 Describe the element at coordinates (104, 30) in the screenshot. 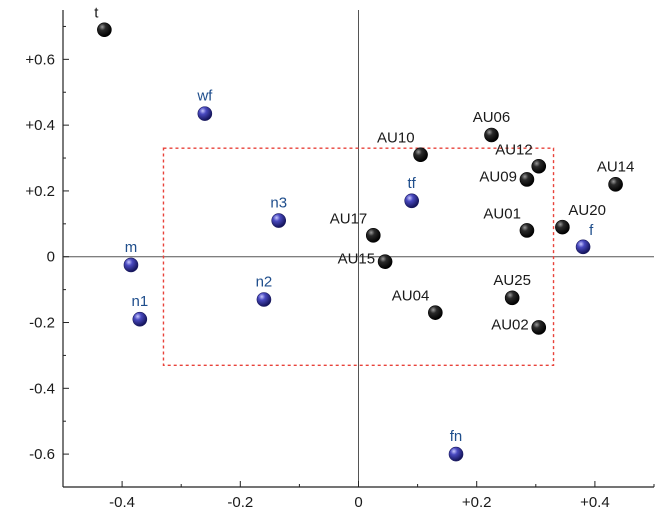

I see `data-point-t` at that location.